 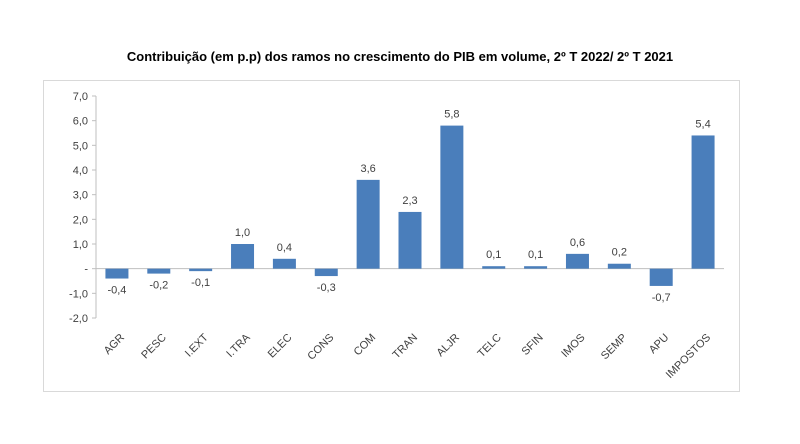 I want to click on y-tick-label: -, so click(x=86, y=270).